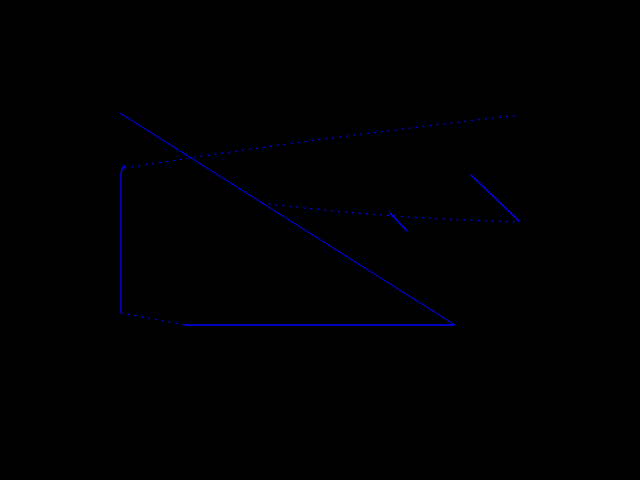 The height and width of the screenshot is (480, 640). I want to click on middle-short-diagonal-stroke, so click(398, 222).